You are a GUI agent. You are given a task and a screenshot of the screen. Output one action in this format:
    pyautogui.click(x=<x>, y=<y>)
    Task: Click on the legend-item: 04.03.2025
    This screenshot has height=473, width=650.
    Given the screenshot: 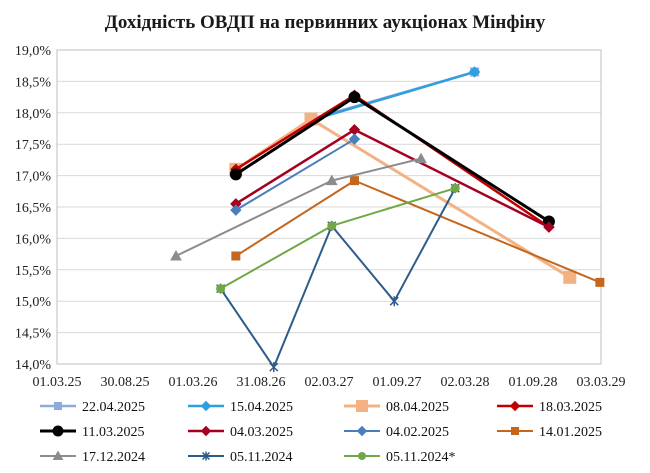 What is the action you would take?
    pyautogui.click(x=240, y=432)
    